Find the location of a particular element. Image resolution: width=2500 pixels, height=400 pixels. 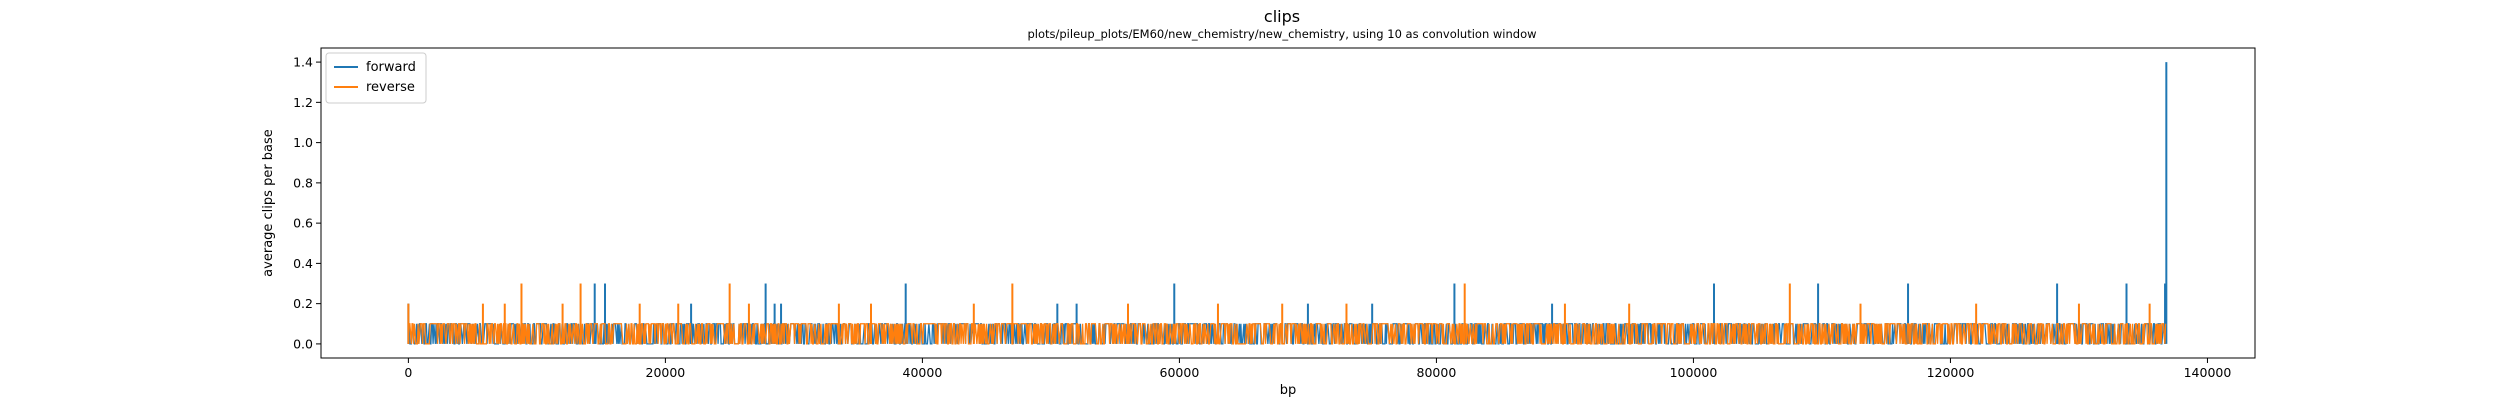

y-axis-label: average clips per base is located at coordinates (268, 203).